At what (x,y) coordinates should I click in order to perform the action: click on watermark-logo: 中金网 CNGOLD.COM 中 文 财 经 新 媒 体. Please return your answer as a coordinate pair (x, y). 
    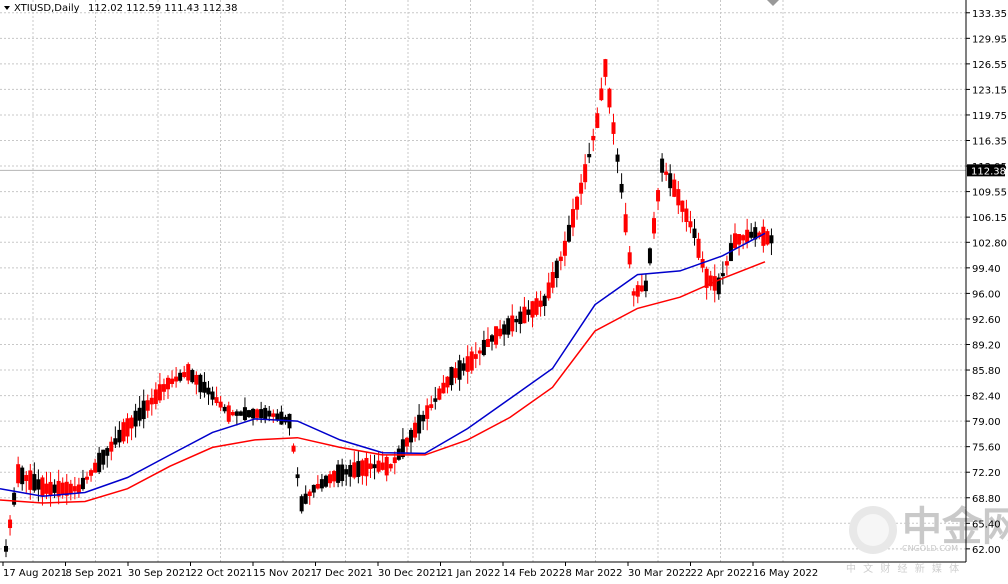
    Looking at the image, I should click on (927, 539).